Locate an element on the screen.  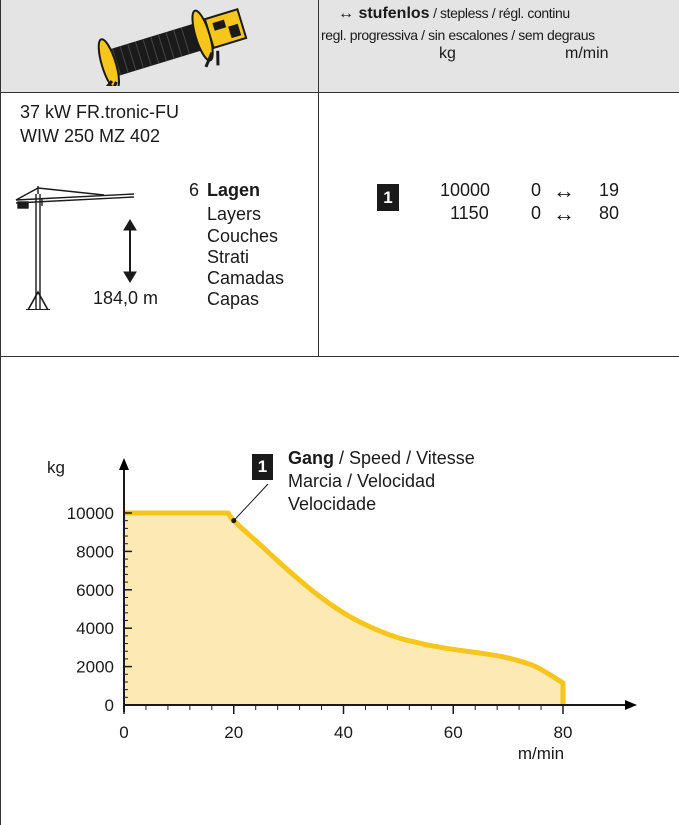
y-tick-label: 0 is located at coordinates (109, 705).